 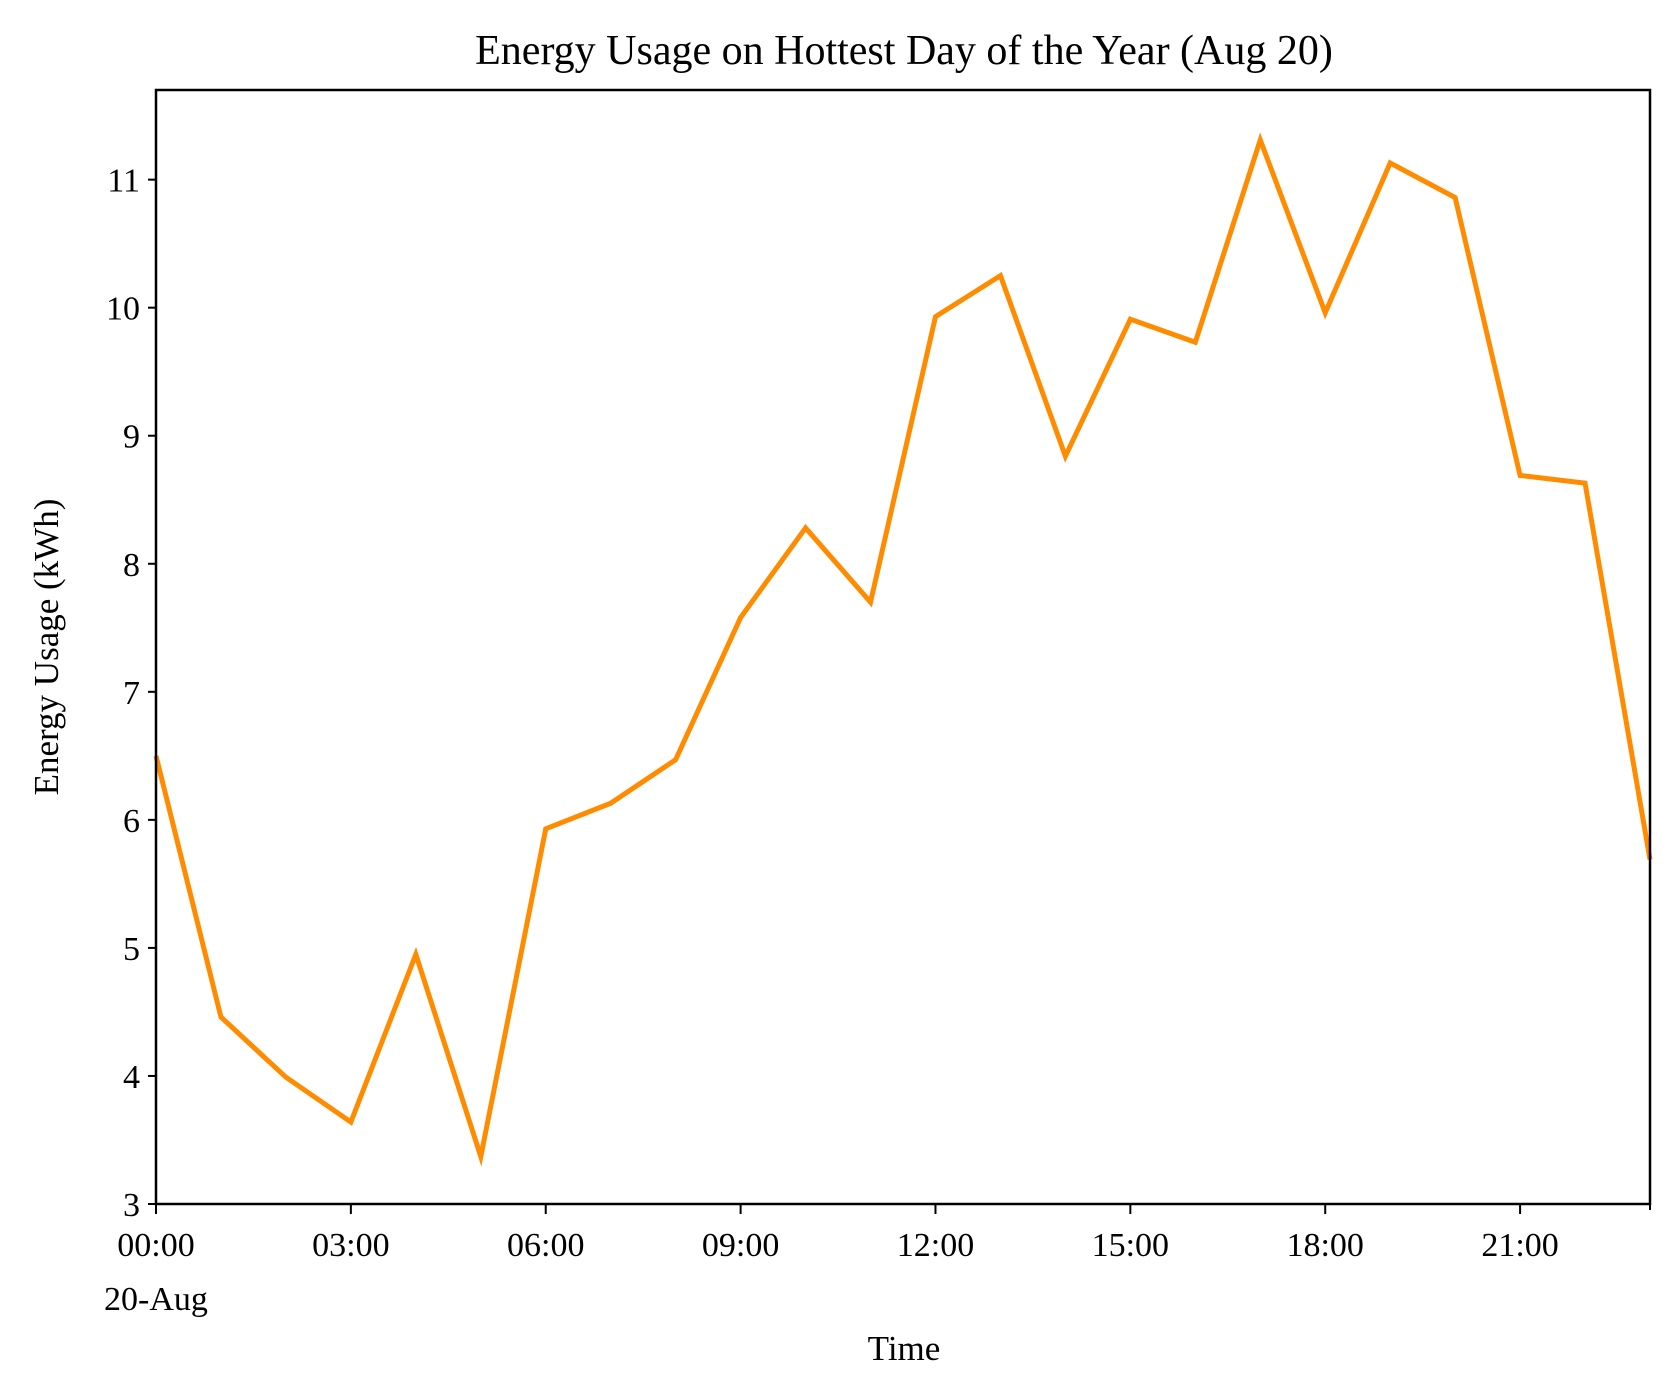 I want to click on y-tick-label: 10, so click(x=123, y=309).